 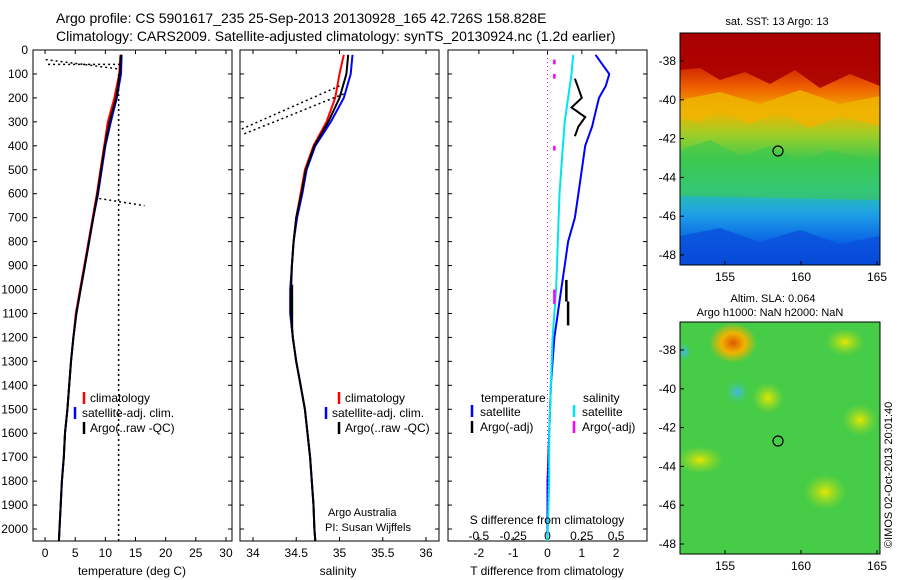 I want to click on sla-map-title1: Altim. SLA: 0.064, so click(x=773, y=299).